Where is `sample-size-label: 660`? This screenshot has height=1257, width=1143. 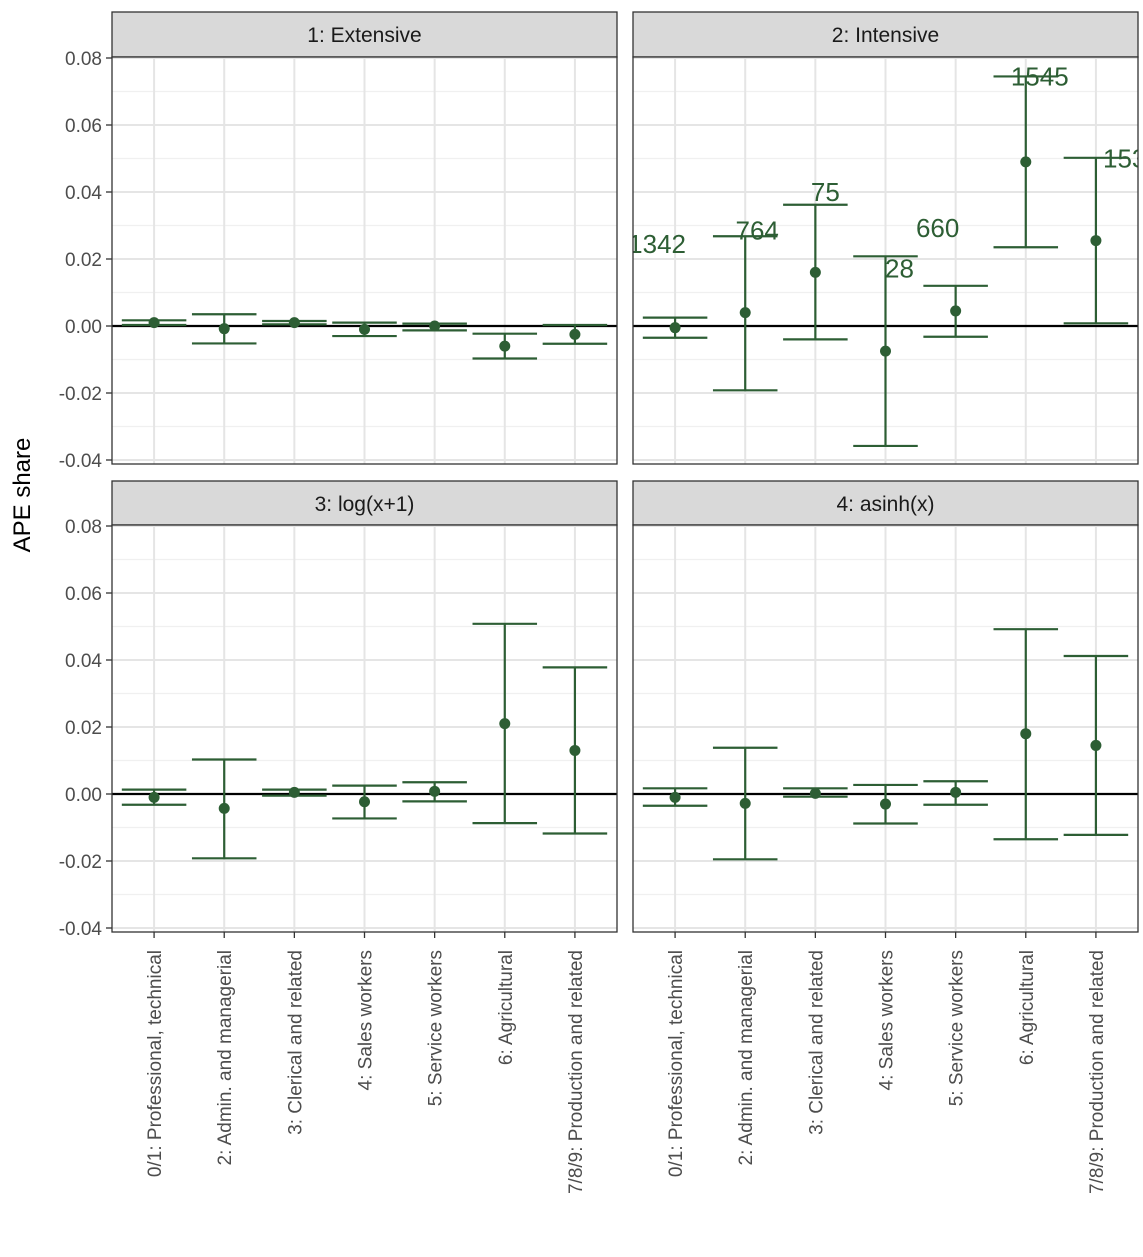 sample-size-label: 660 is located at coordinates (937, 228).